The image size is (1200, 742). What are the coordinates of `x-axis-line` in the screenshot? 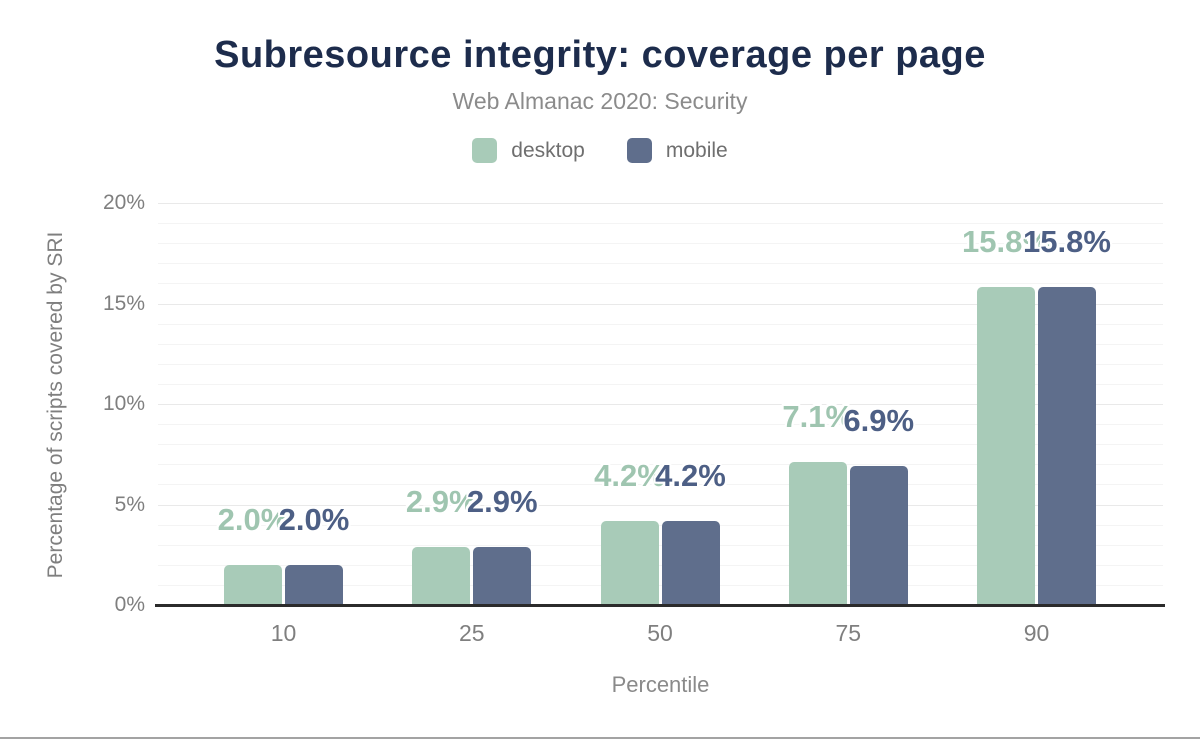 It's located at (660, 605).